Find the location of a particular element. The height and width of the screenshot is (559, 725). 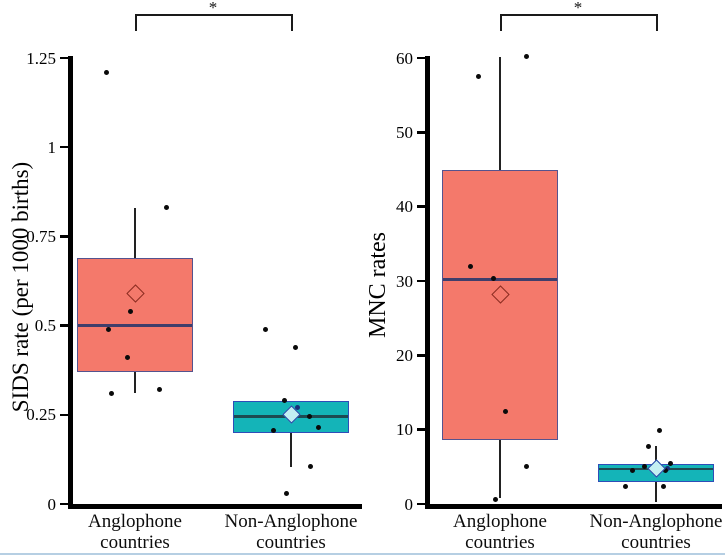

y-tick-label: 60 is located at coordinates (404, 58).